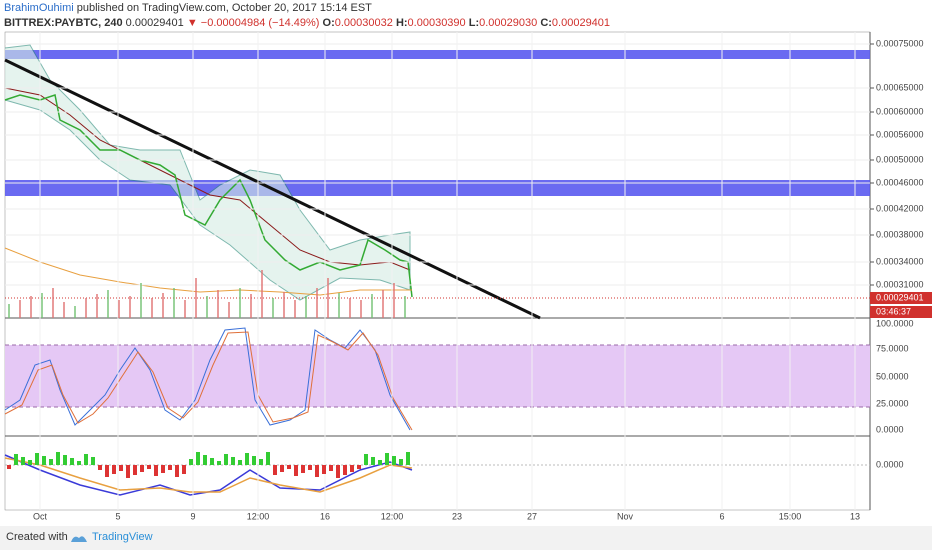 The width and height of the screenshot is (932, 550). What do you see at coordinates (890, 464) in the screenshot?
I see `macd-label: 0.0000` at bounding box center [890, 464].